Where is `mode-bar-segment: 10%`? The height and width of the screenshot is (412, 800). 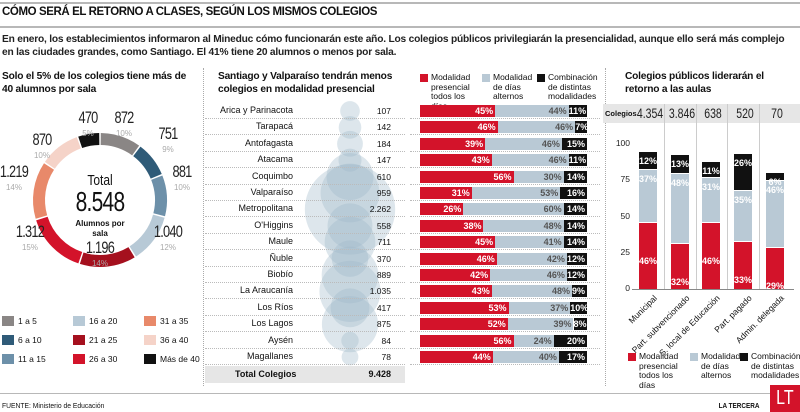 mode-bar-segment: 10% is located at coordinates (578, 307).